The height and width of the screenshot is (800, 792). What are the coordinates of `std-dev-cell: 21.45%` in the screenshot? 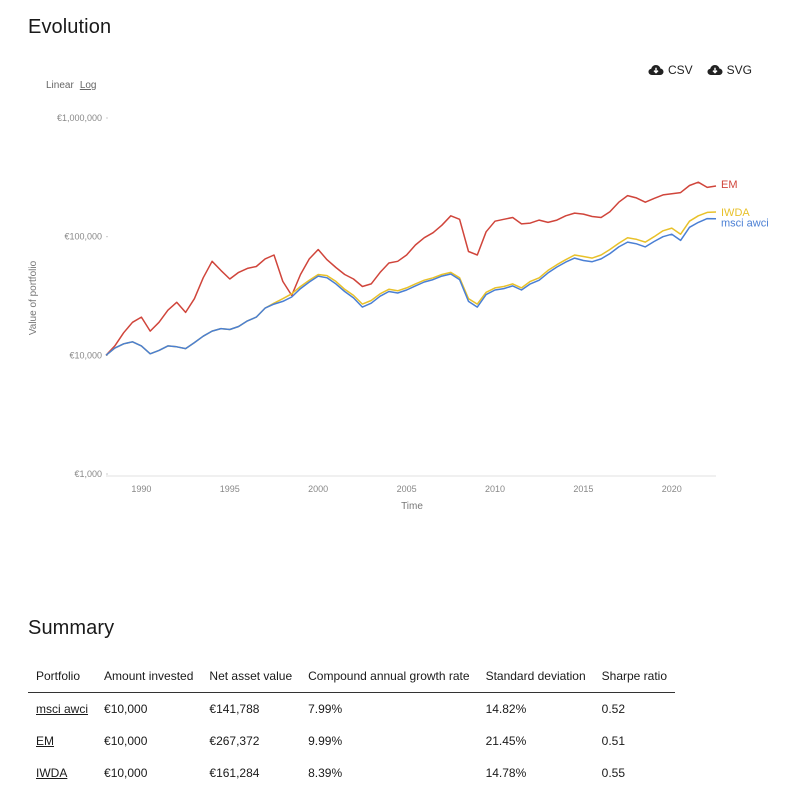 It's located at (506, 741).